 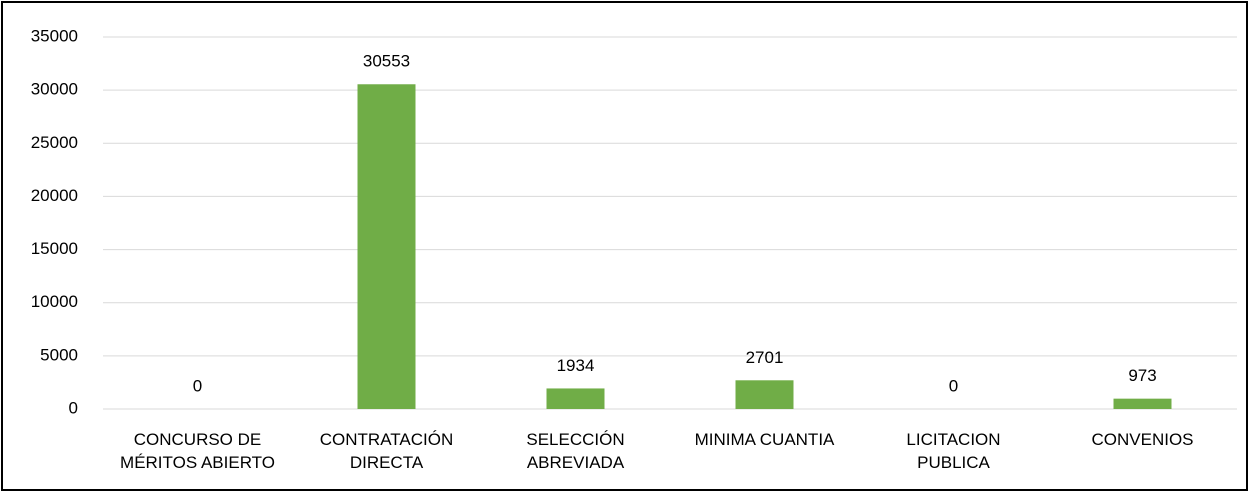 I want to click on data-label: 2701, so click(x=765, y=357).